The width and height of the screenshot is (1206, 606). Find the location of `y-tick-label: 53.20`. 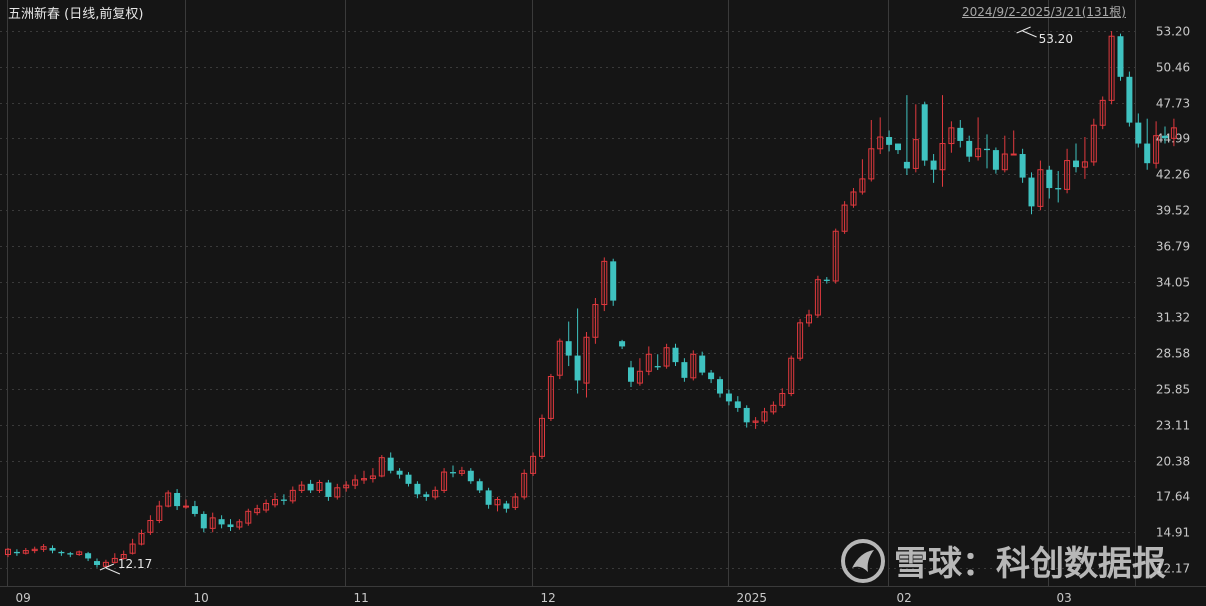

y-tick-label: 53.20 is located at coordinates (1173, 32).